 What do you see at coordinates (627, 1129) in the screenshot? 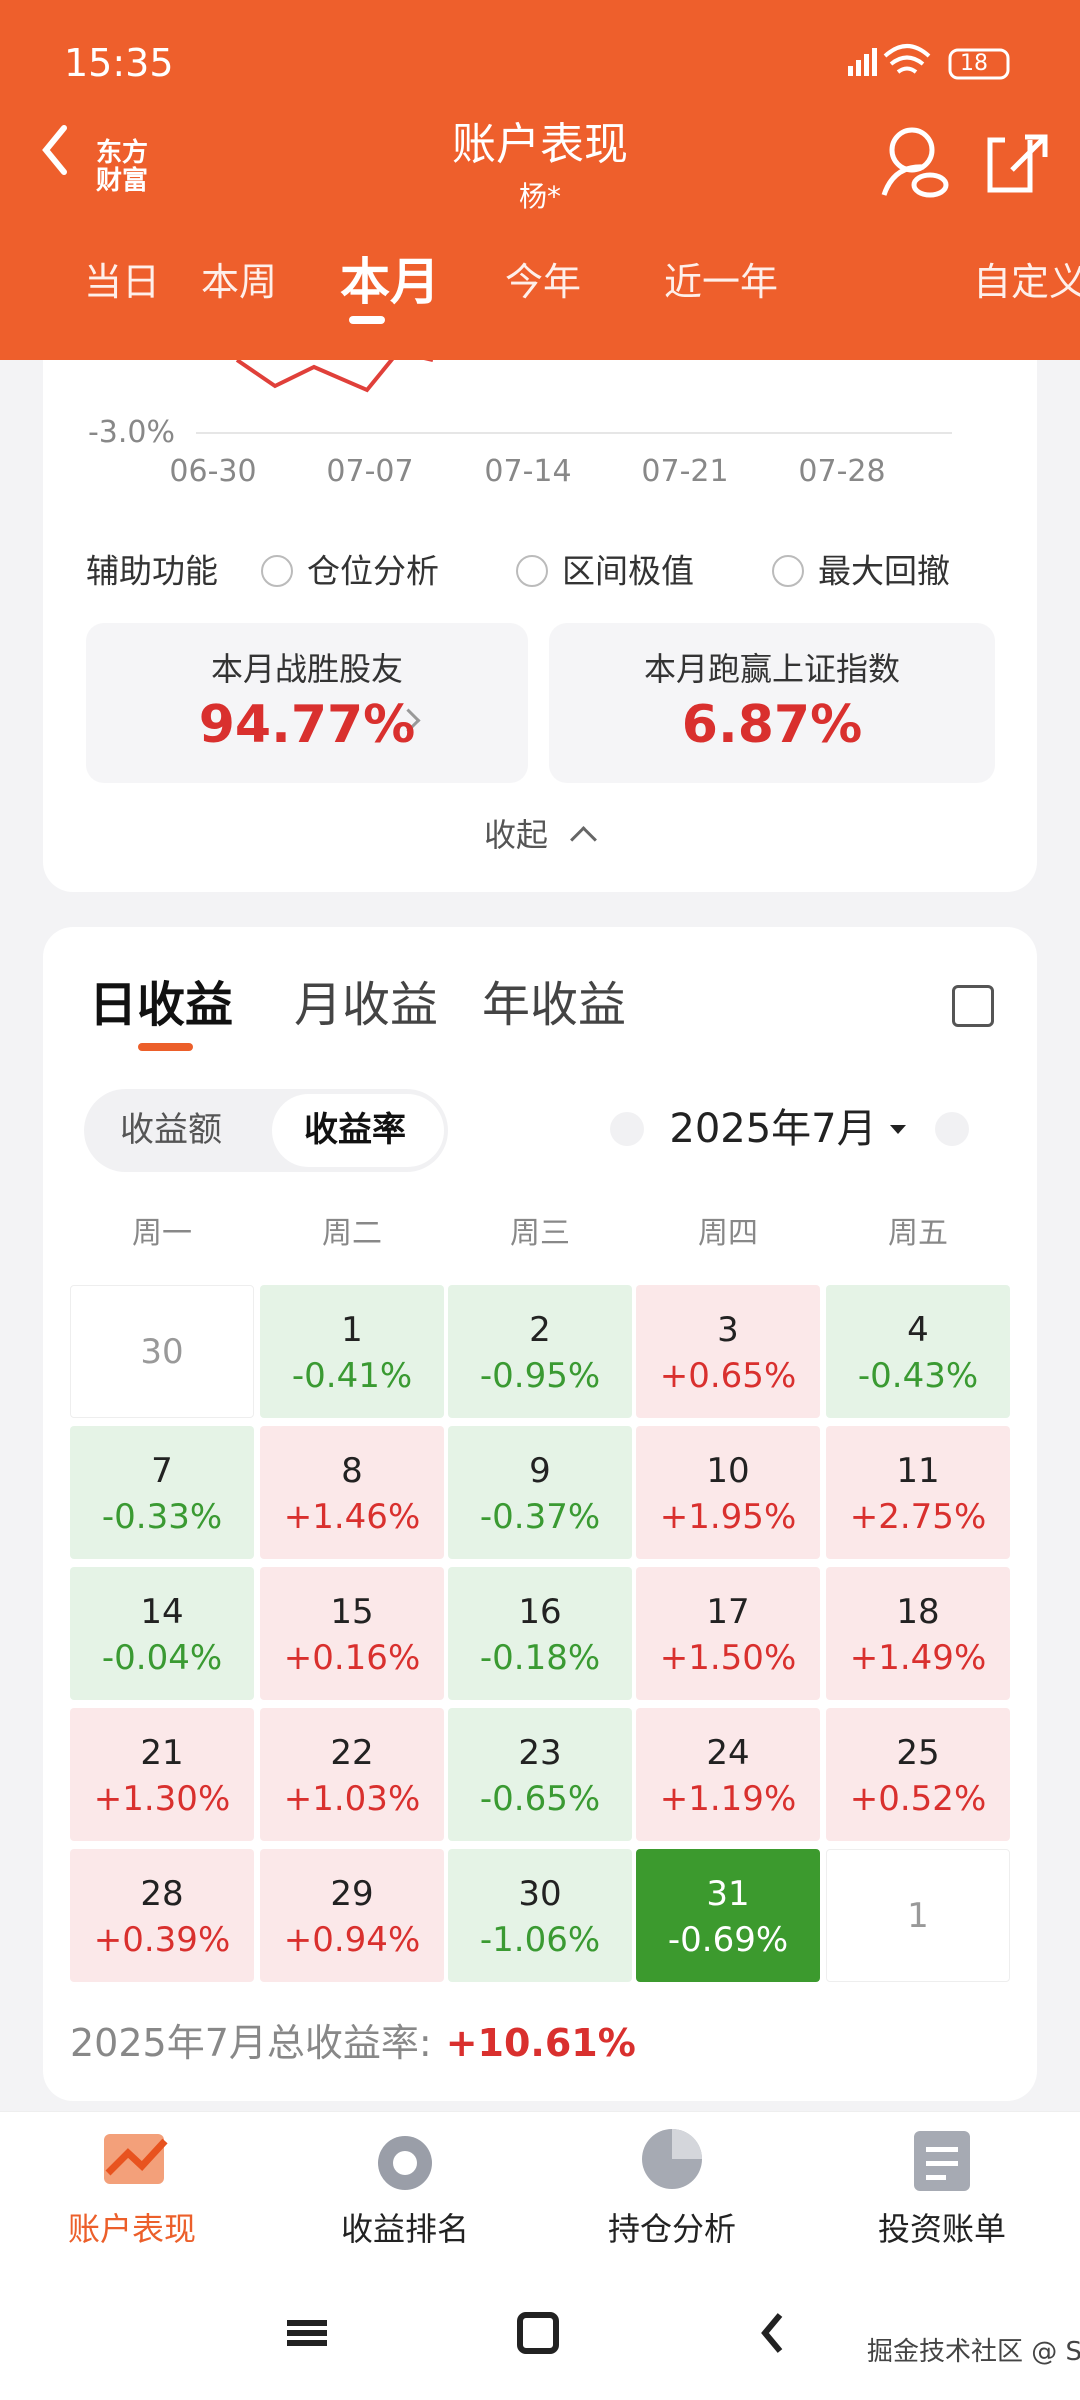
I see `prev-month` at bounding box center [627, 1129].